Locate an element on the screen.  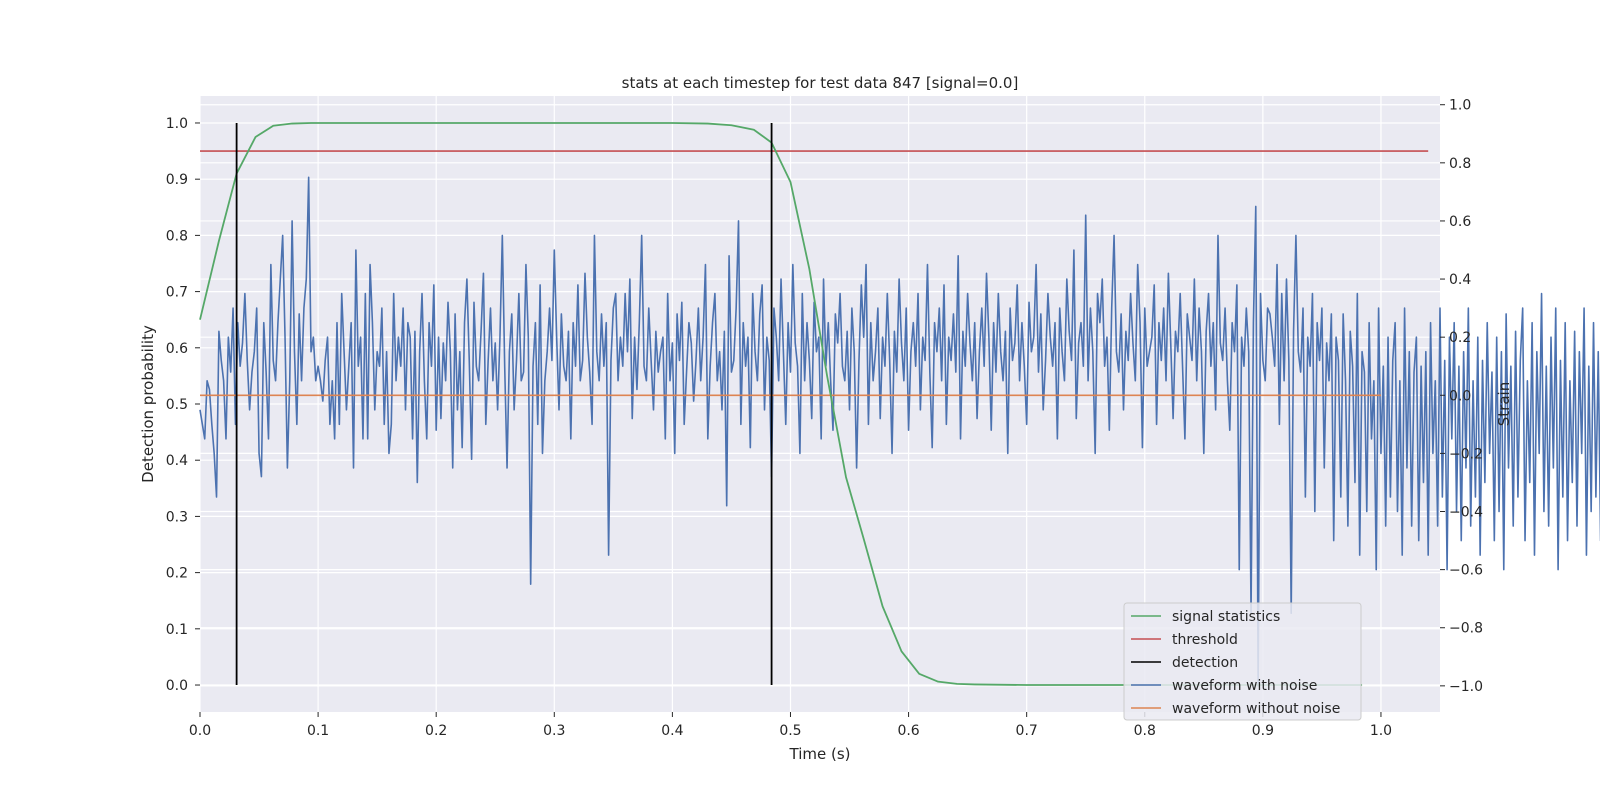
x-axis: 0.0 0.1 0.2 0.3 0.4 0.5 0.6 0.7 0.8 0.9 1.0 is located at coordinates (790, 725).